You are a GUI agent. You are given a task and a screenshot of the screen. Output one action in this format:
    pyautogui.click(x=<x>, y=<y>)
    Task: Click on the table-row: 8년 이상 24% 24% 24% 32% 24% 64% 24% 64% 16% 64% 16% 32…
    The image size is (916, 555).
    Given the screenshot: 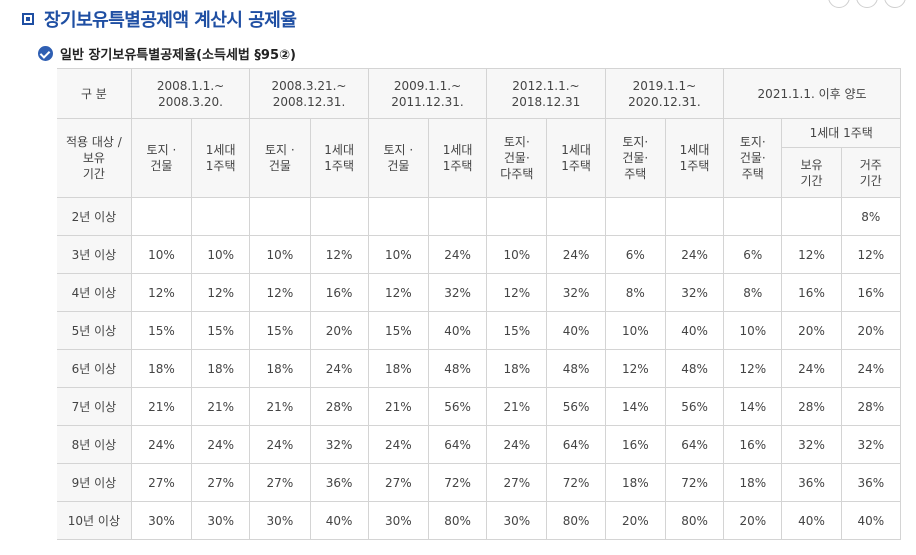 What is the action you would take?
    pyautogui.click(x=479, y=444)
    